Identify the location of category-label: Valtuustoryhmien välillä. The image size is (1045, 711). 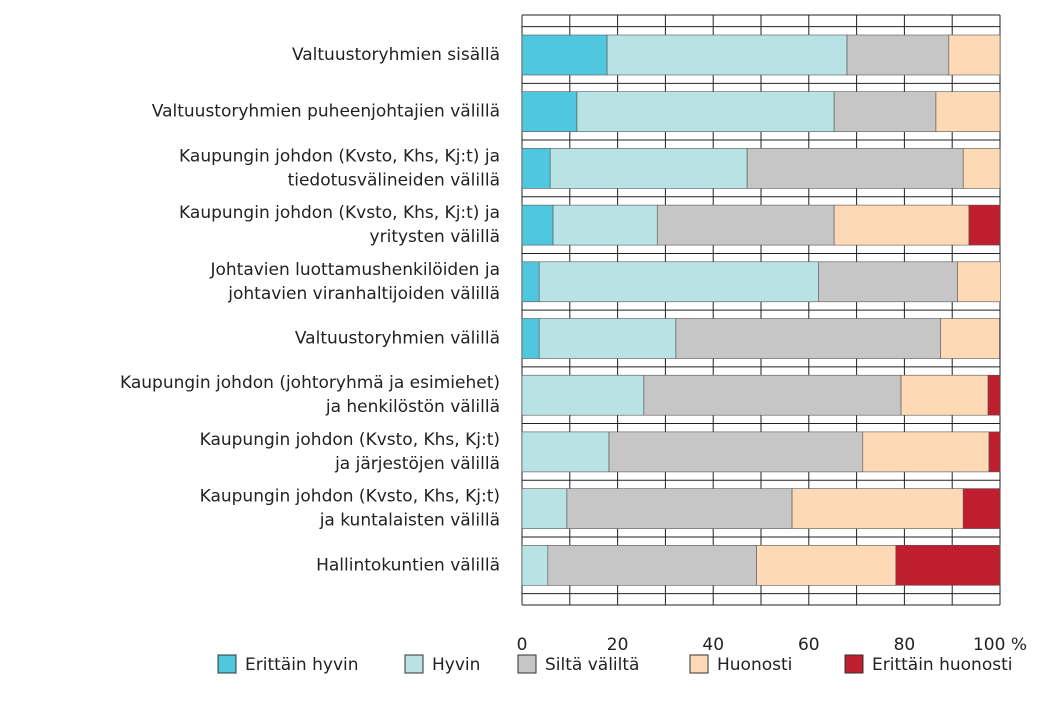
(397, 339).